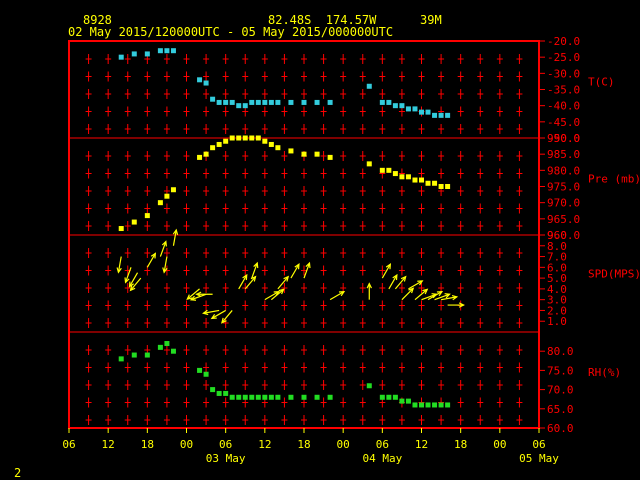  Describe the element at coordinates (431, 20) in the screenshot. I see `station-elevation: 39M` at that location.